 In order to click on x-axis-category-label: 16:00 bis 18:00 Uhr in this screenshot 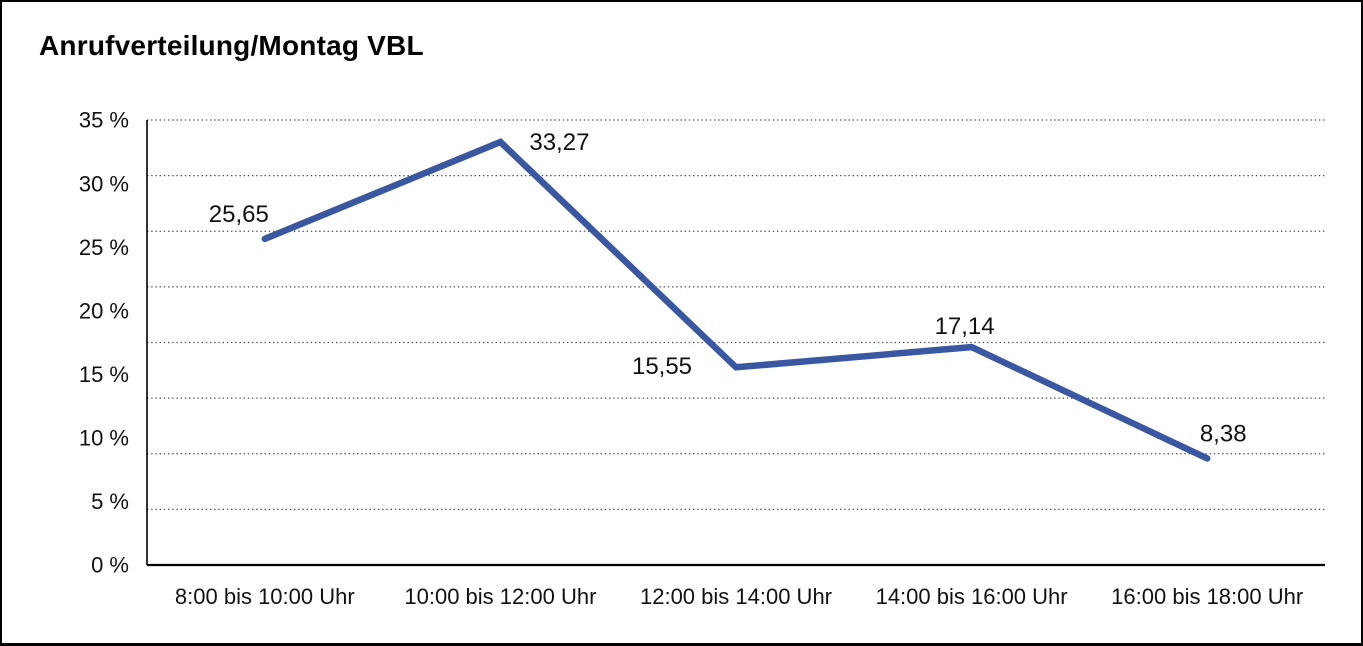, I will do `click(1207, 596)`.